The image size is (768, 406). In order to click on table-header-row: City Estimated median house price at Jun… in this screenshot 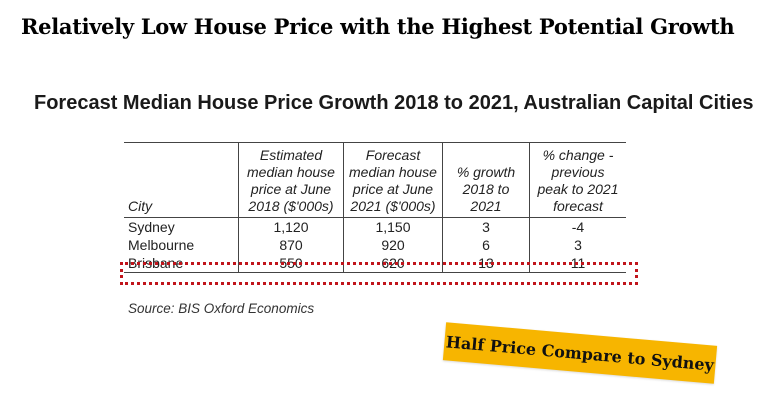, I will do `click(375, 180)`.